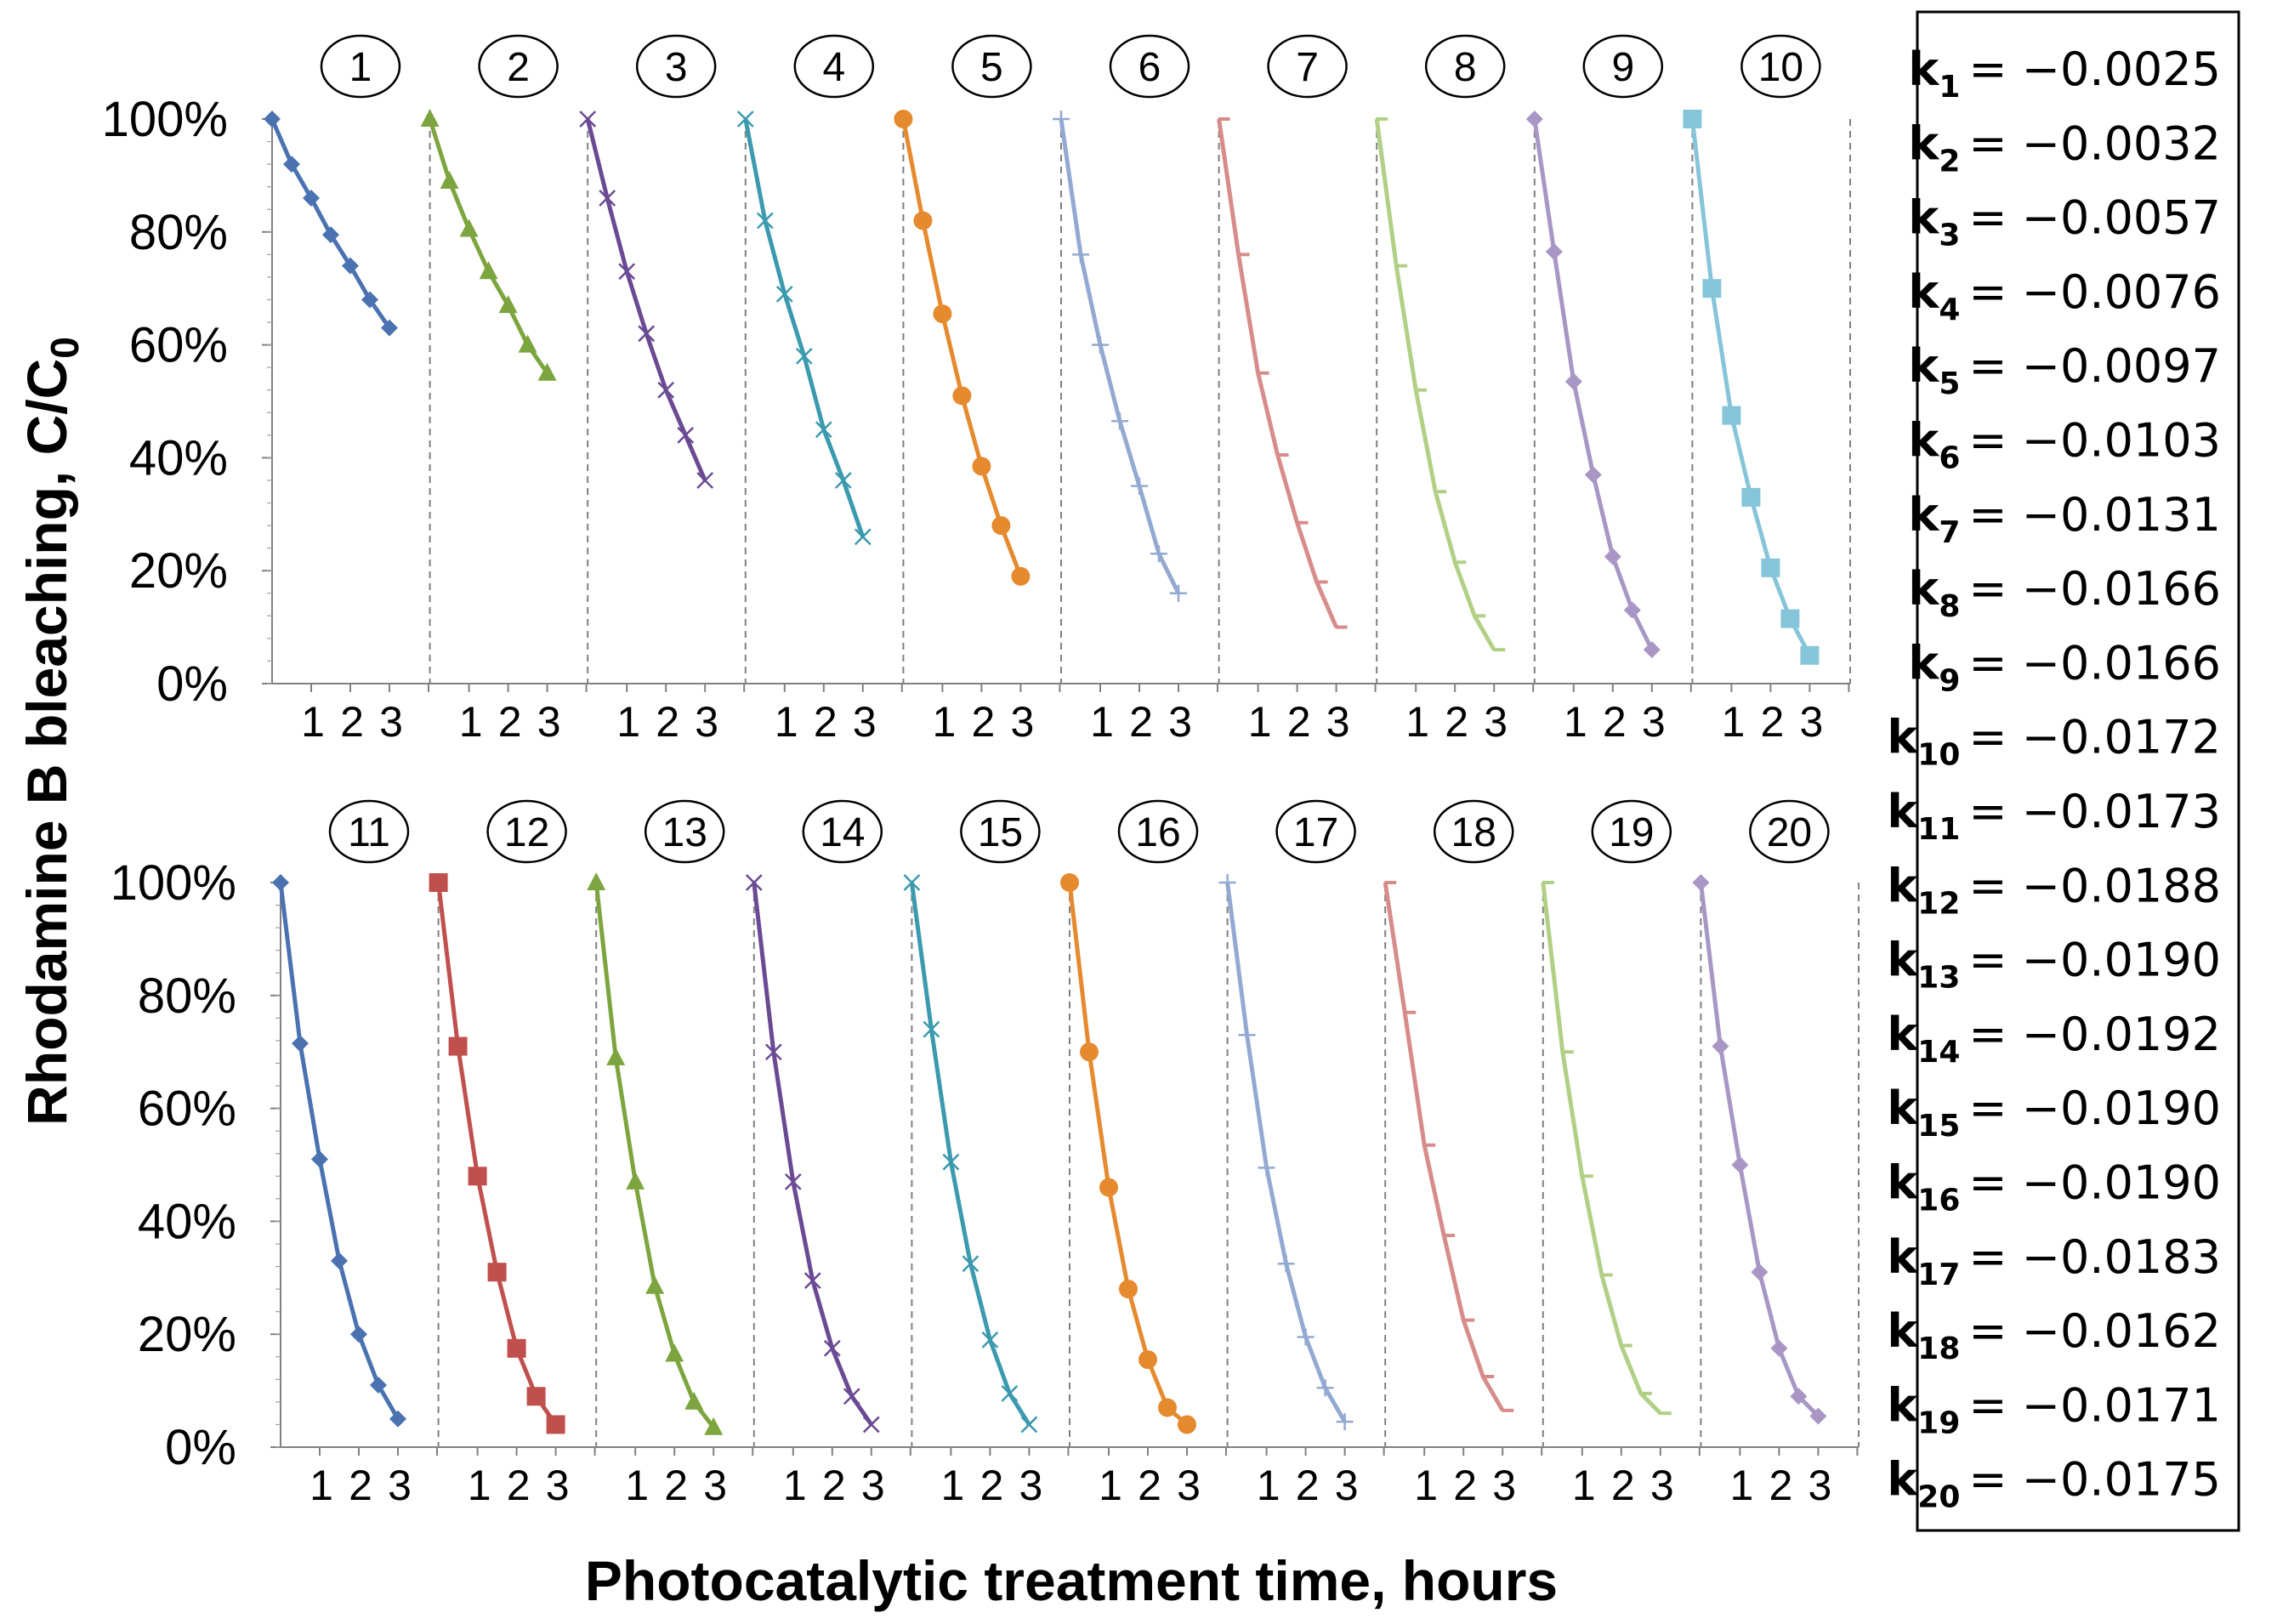 The height and width of the screenshot is (1624, 2294). I want to click on rate-constant-entry: k6 = −0.0103, so click(2064, 445).